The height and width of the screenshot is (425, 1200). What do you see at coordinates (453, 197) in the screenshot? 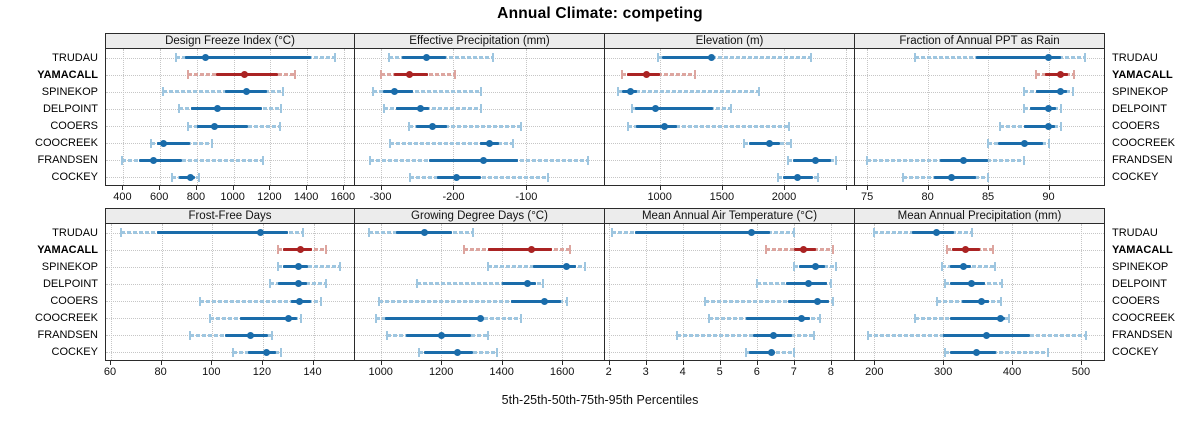
I see `axis-tick-label: -200` at bounding box center [453, 197].